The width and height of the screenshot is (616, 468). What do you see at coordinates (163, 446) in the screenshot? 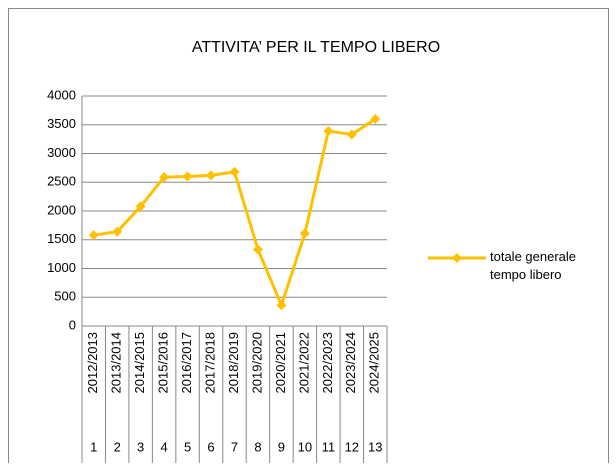
I see `category-number: 4` at bounding box center [163, 446].